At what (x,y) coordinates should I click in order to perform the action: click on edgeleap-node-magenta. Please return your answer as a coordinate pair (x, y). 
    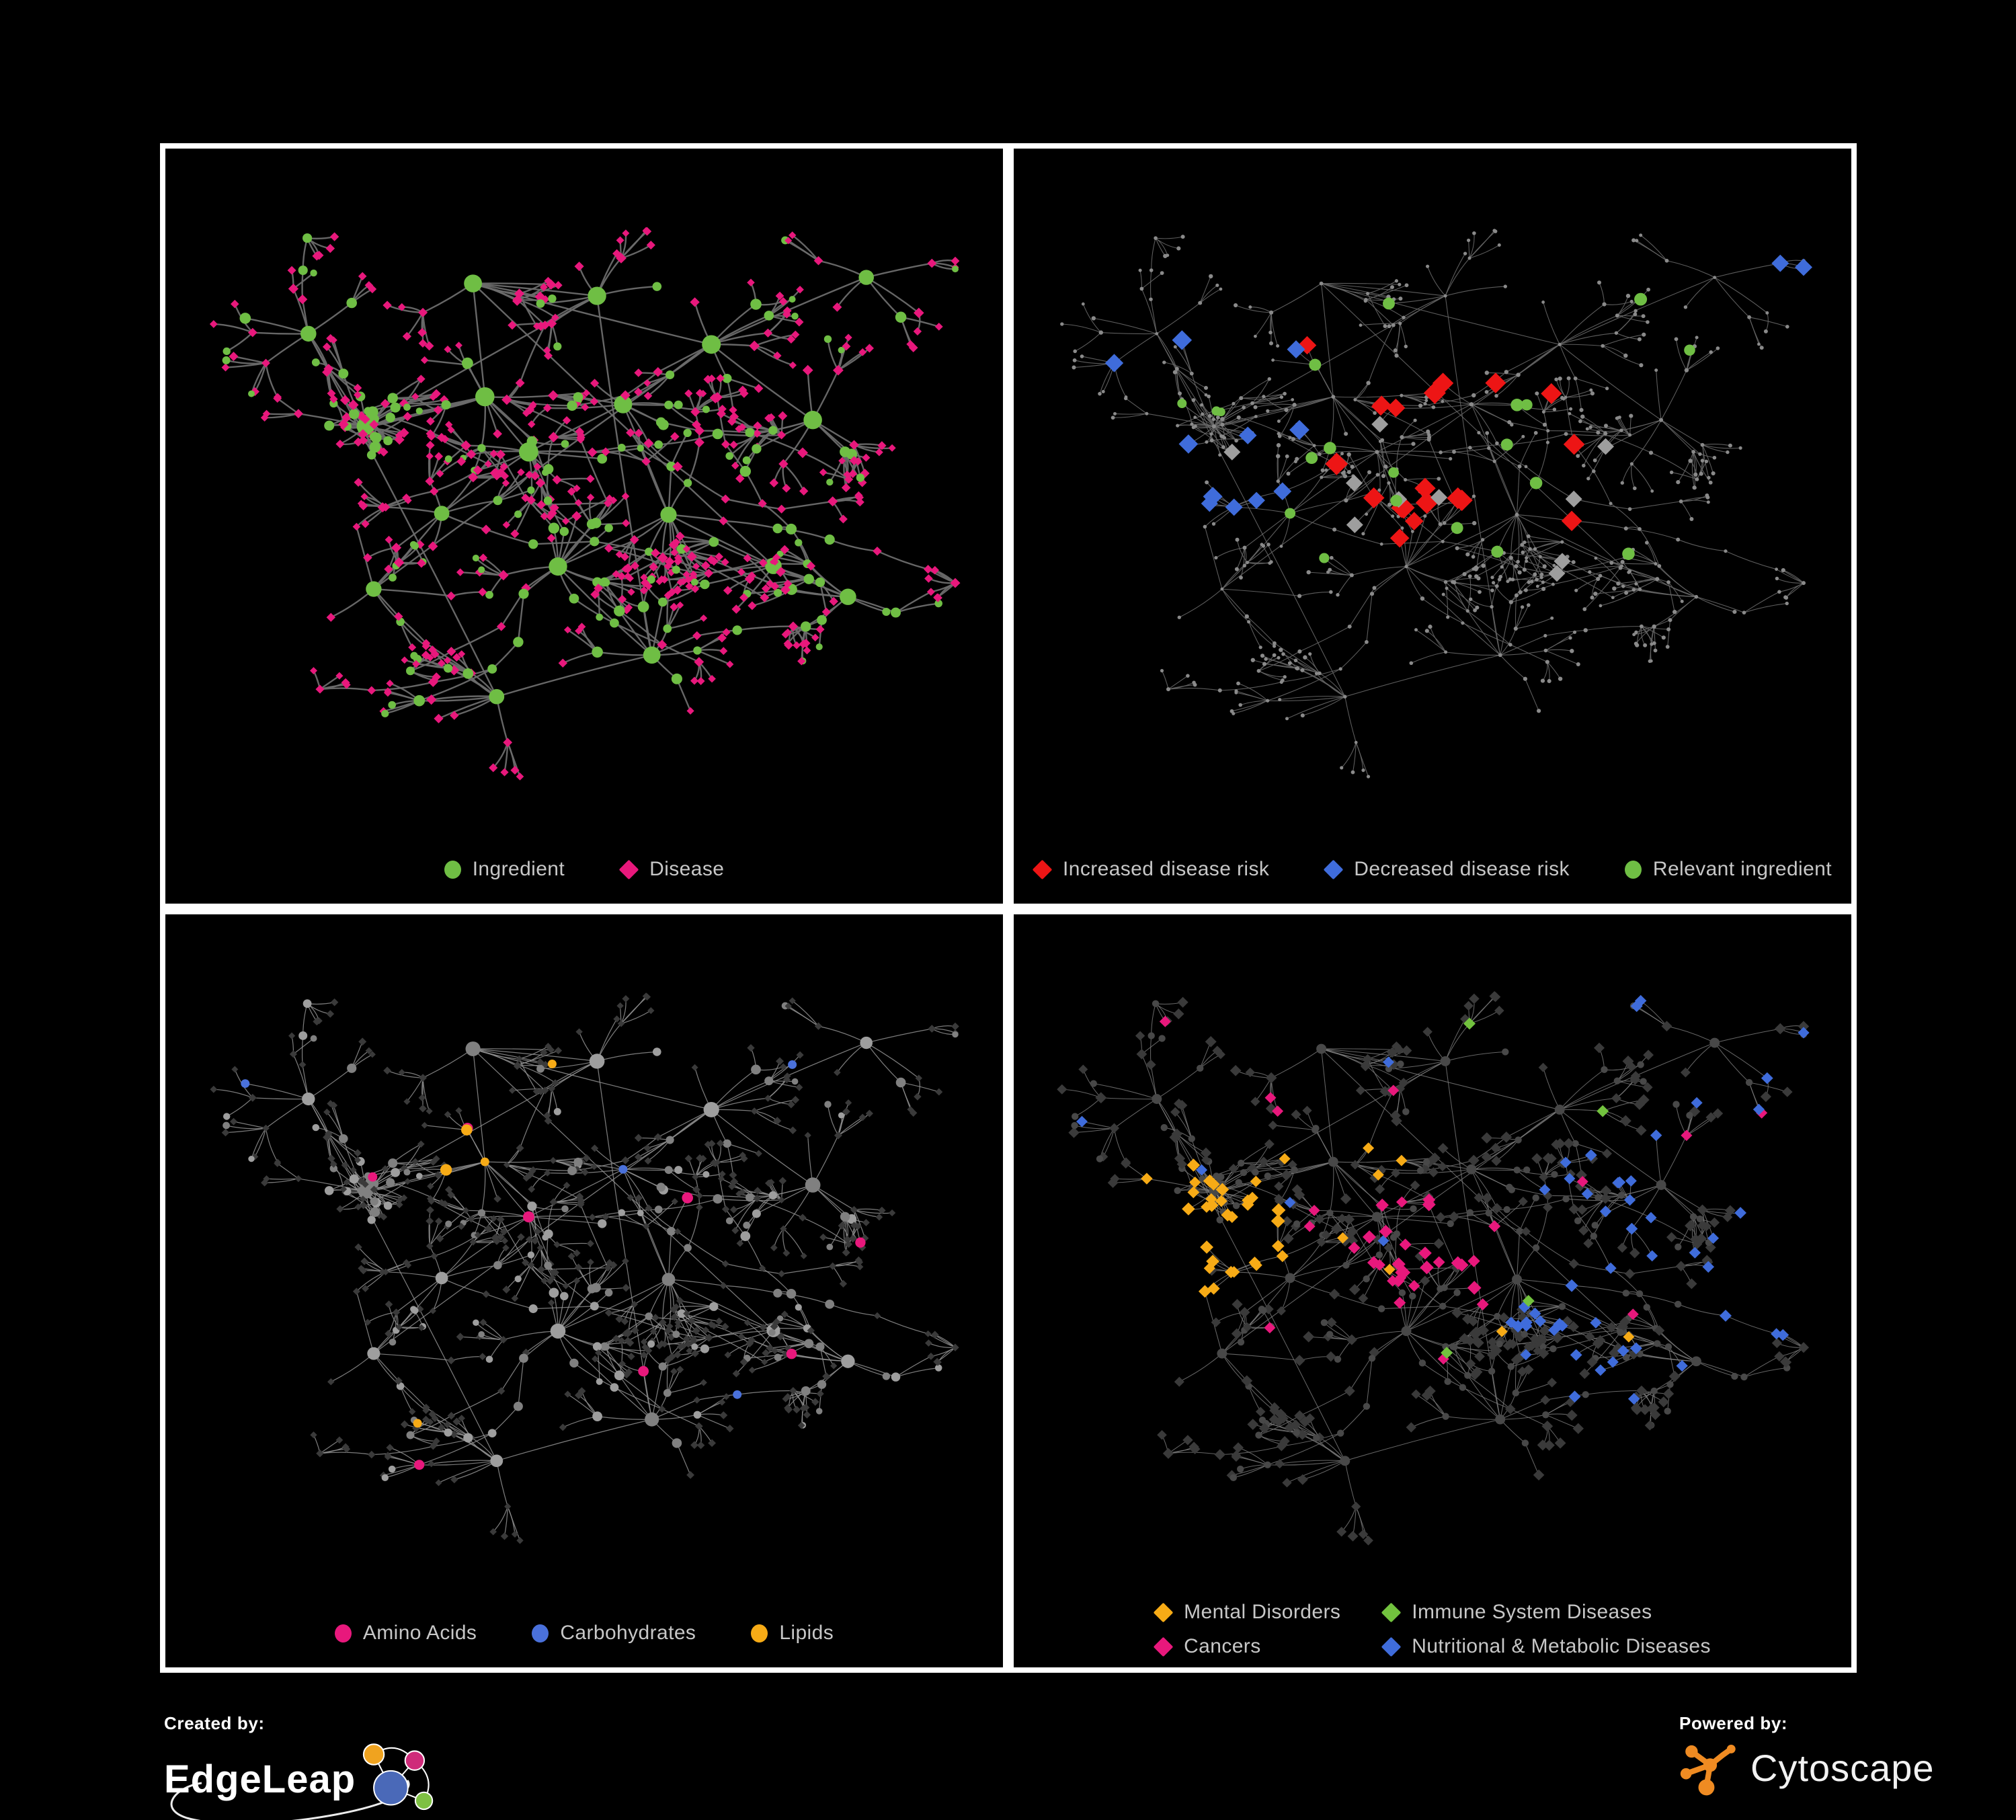
    Looking at the image, I should click on (415, 1760).